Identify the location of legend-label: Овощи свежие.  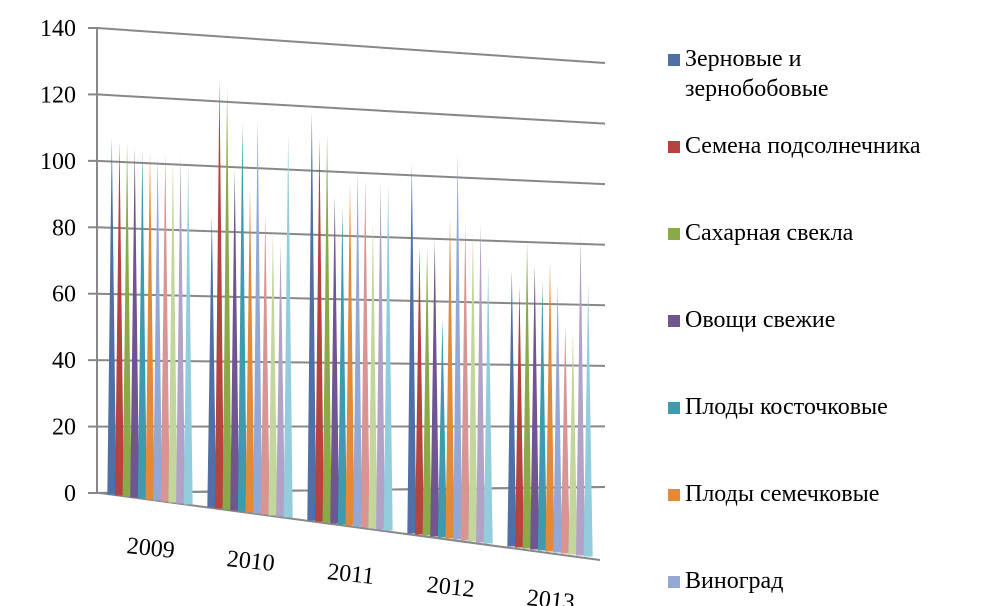
(760, 320).